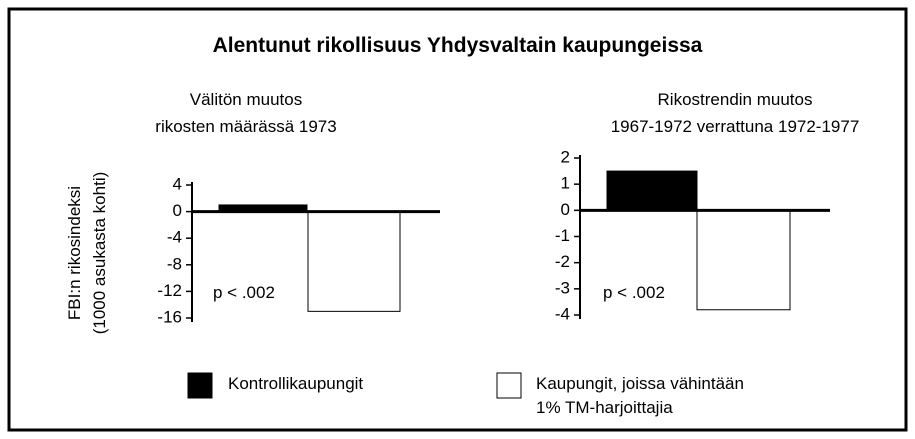 This screenshot has width=915, height=439. Describe the element at coordinates (562, 287) in the screenshot. I see `y-tick-label: -3` at that location.